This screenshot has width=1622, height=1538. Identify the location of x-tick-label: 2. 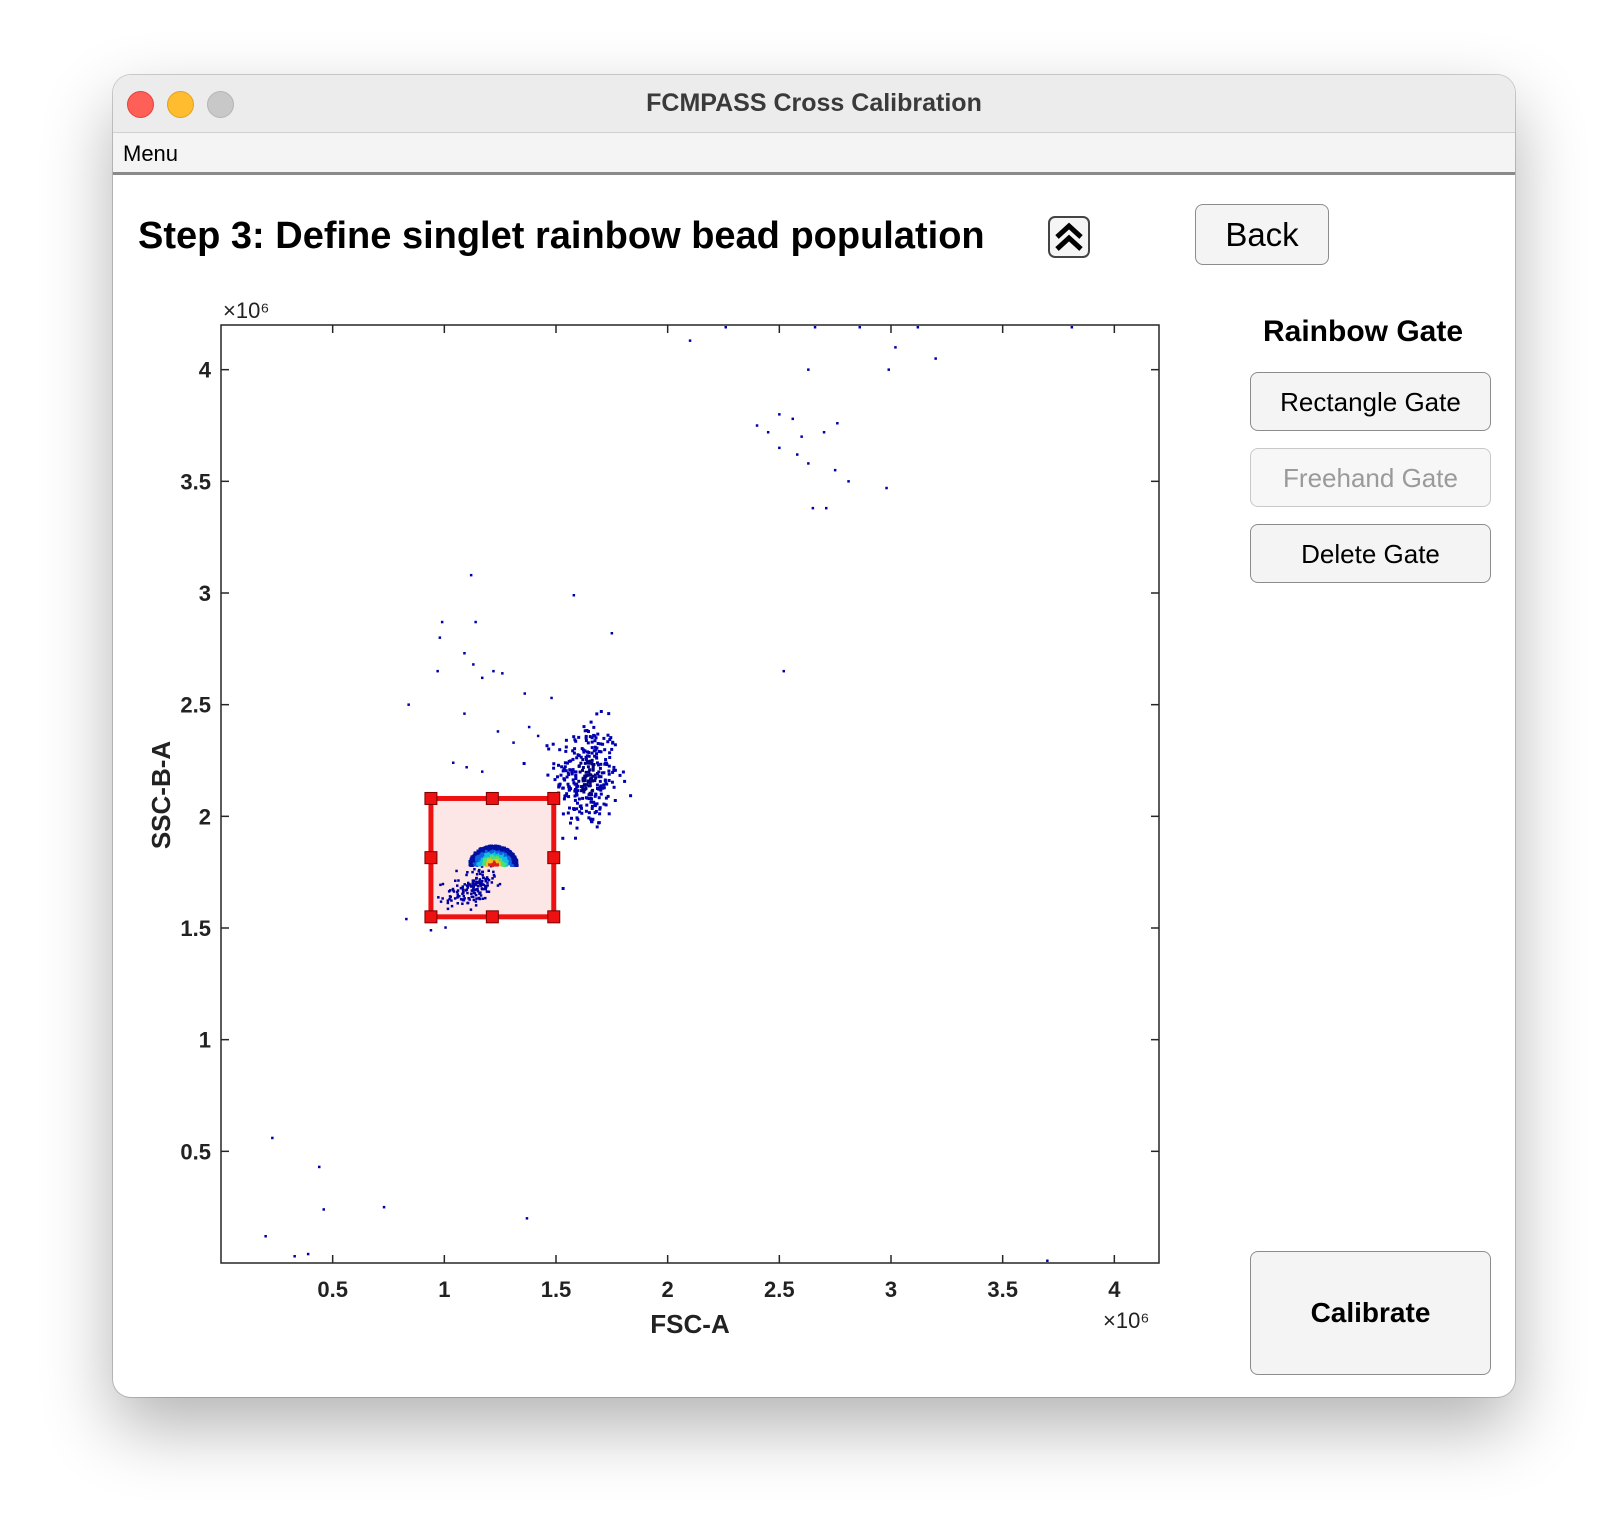
(668, 1289).